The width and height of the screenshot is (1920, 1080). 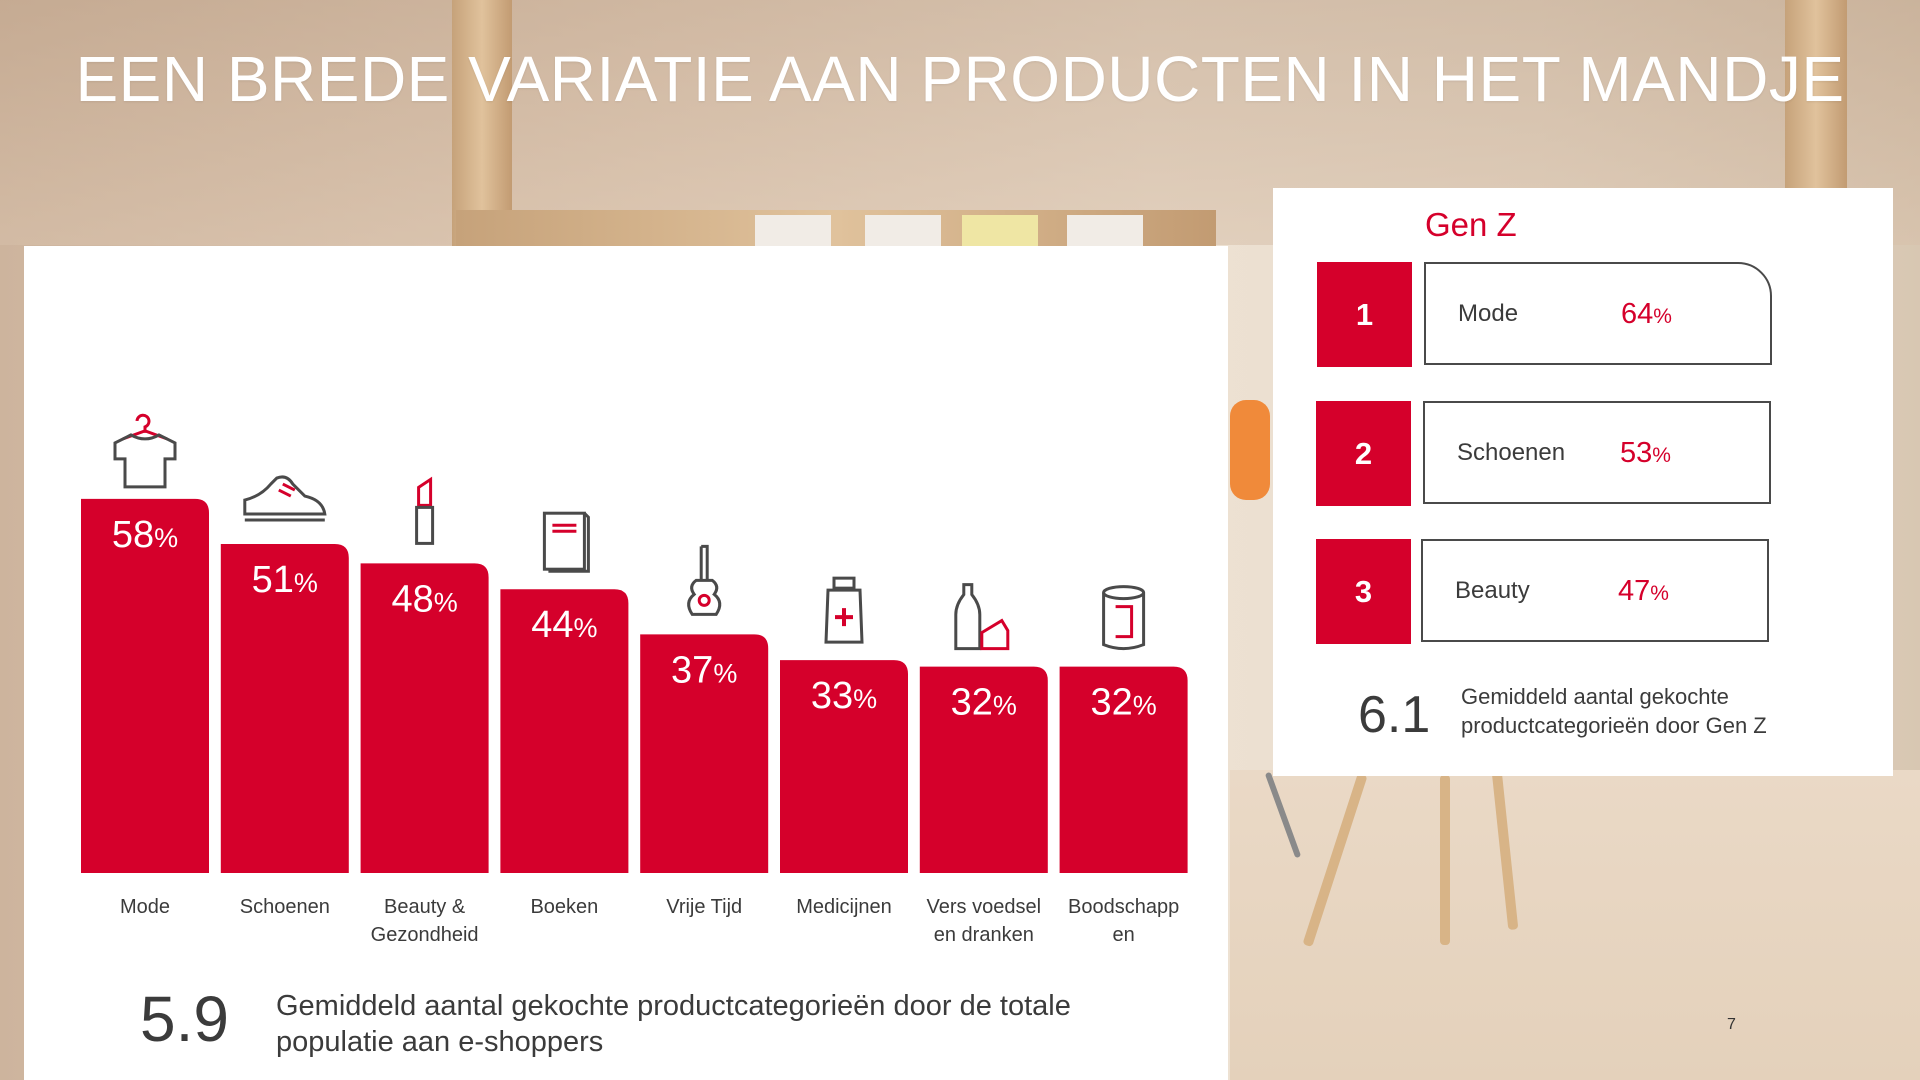 I want to click on chart-value-label: 44%, so click(x=564, y=625).